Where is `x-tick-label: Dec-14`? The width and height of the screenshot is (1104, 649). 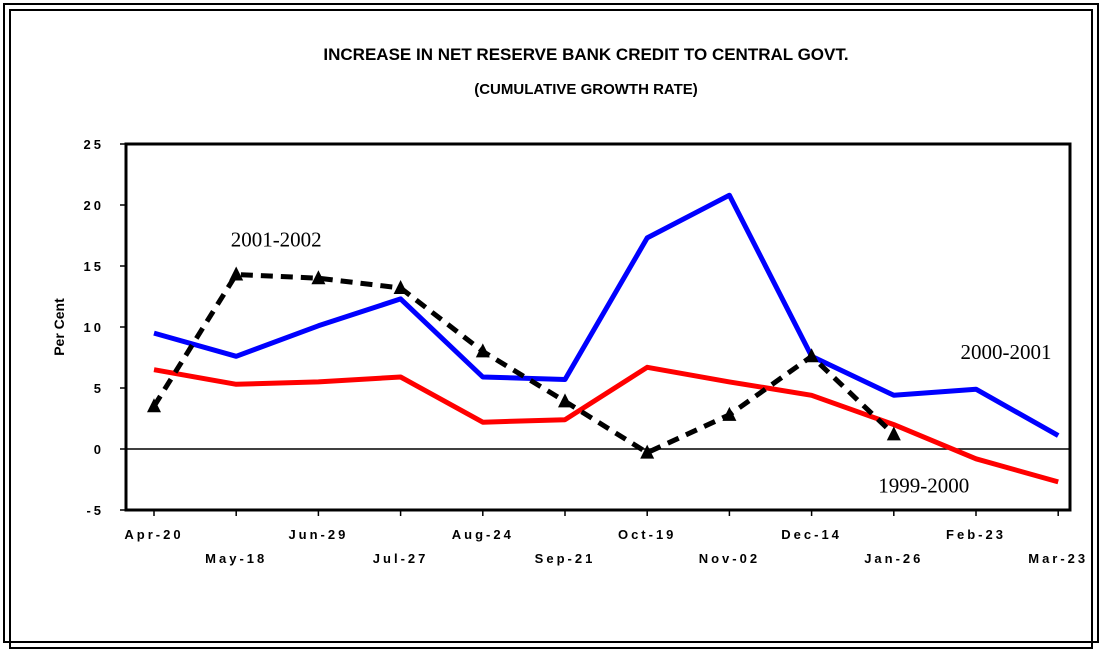 x-tick-label: Dec-14 is located at coordinates (811, 534).